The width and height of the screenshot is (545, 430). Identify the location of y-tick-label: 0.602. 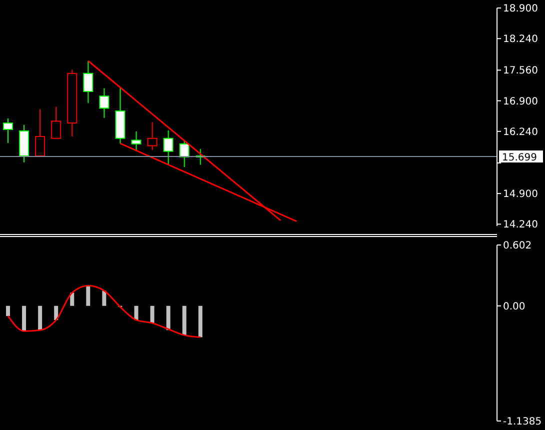
(517, 246).